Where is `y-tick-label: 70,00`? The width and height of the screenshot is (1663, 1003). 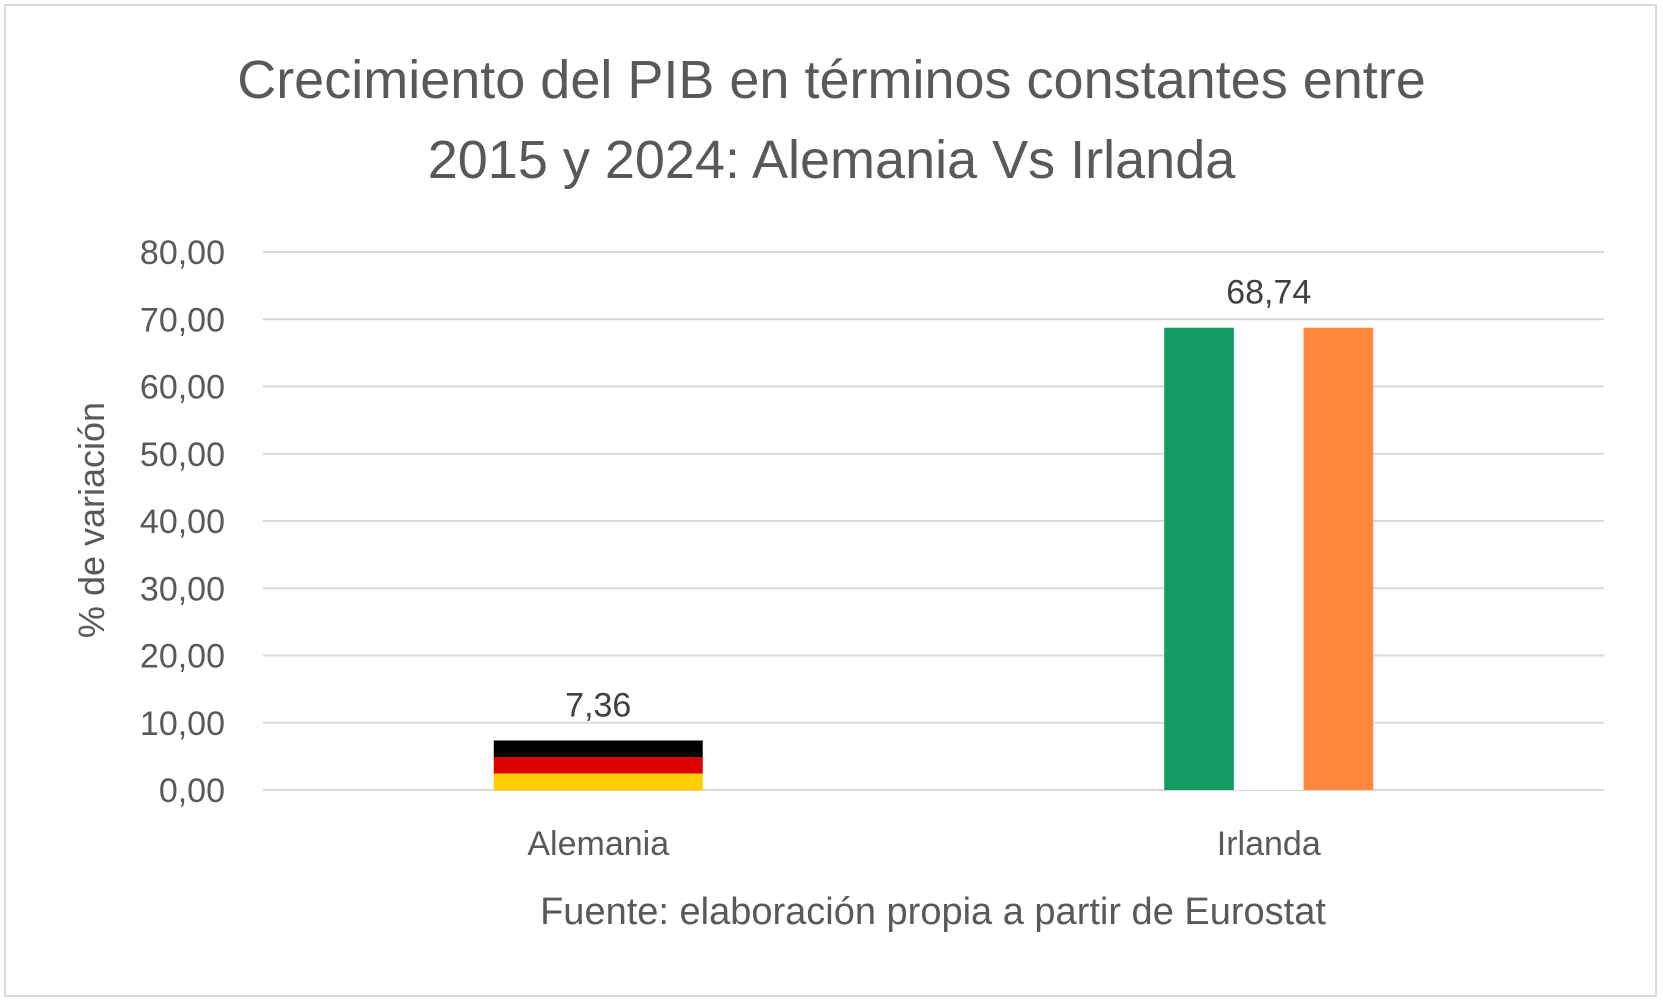 y-tick-label: 70,00 is located at coordinates (182, 320).